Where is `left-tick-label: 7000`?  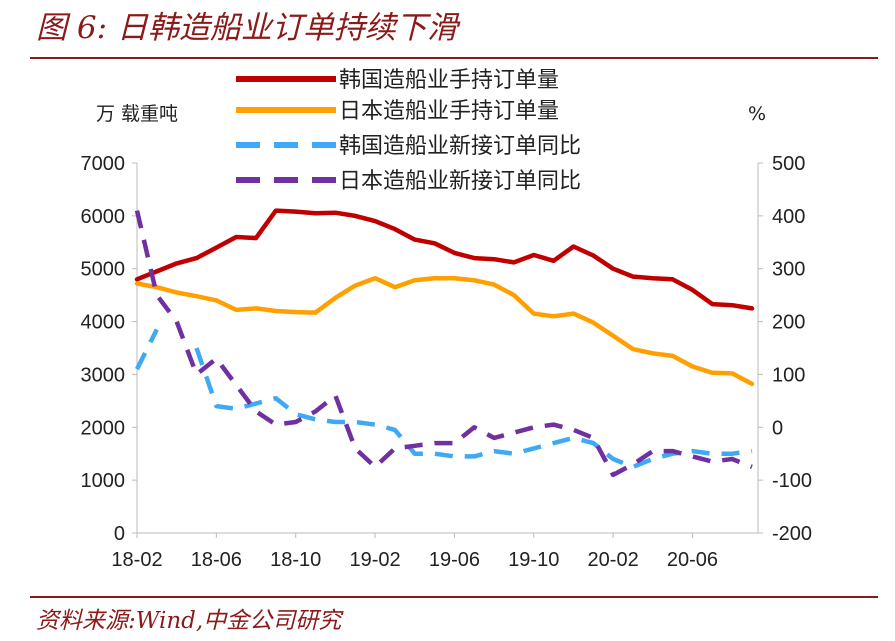
left-tick-label: 7000 is located at coordinates (103, 164).